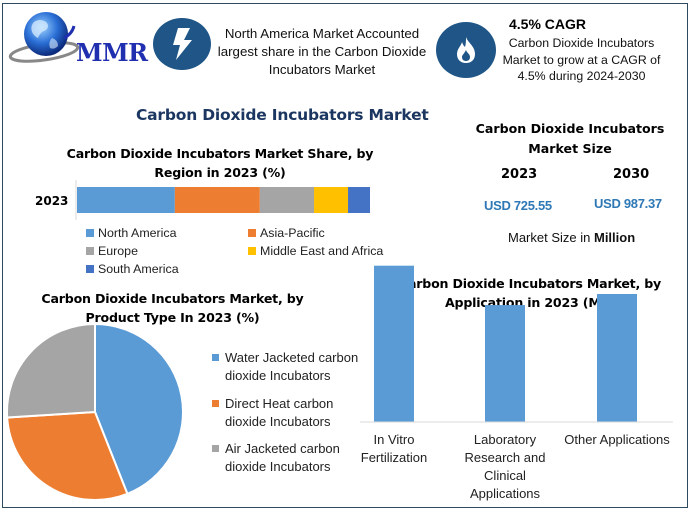  I want to click on bar-segment-north-america, so click(126, 200).